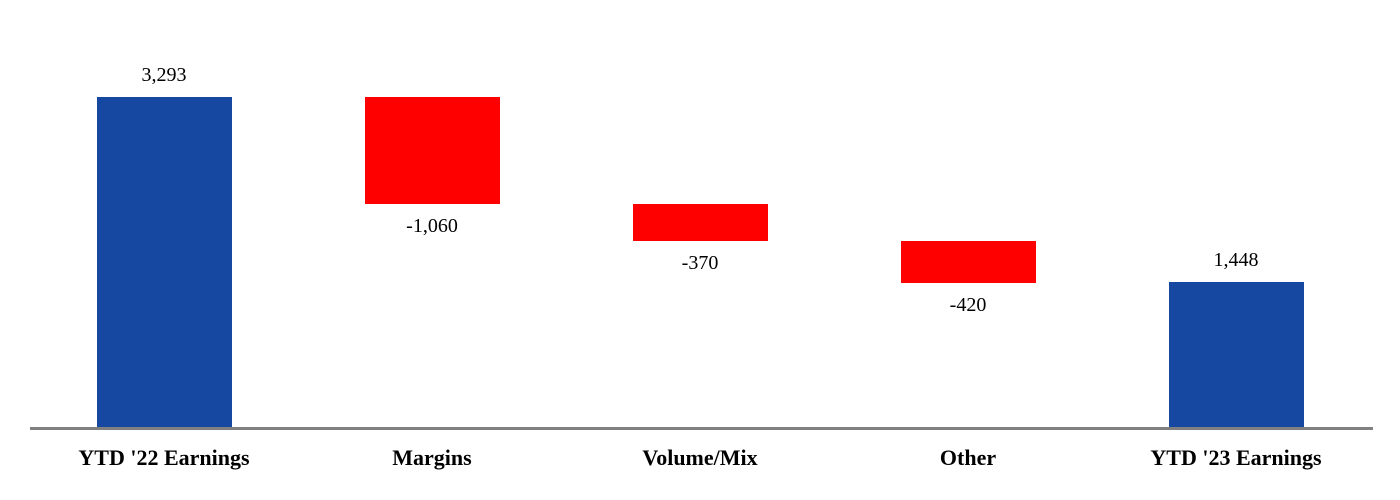 This screenshot has width=1400, height=500. I want to click on x-axis-line, so click(701, 428).